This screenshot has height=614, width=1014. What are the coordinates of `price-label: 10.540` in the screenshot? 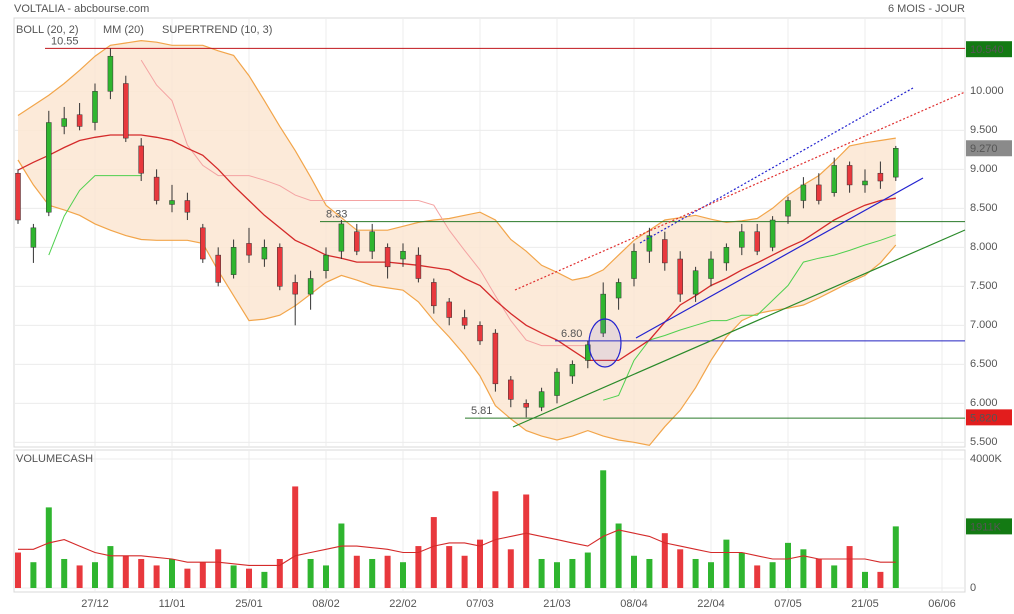 It's located at (987, 50).